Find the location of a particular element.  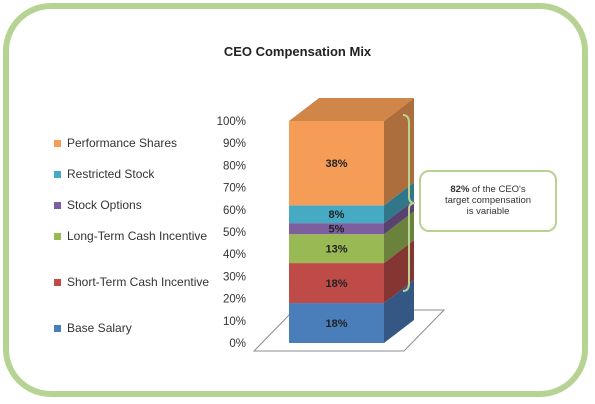

bar-data-label: 38% is located at coordinates (336, 164).